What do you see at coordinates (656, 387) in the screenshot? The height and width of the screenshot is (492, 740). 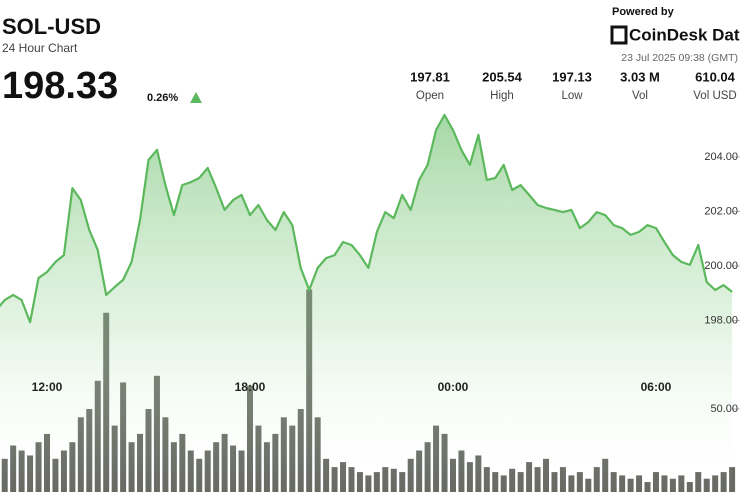 I see `x-tick-label: 06:00` at bounding box center [656, 387].